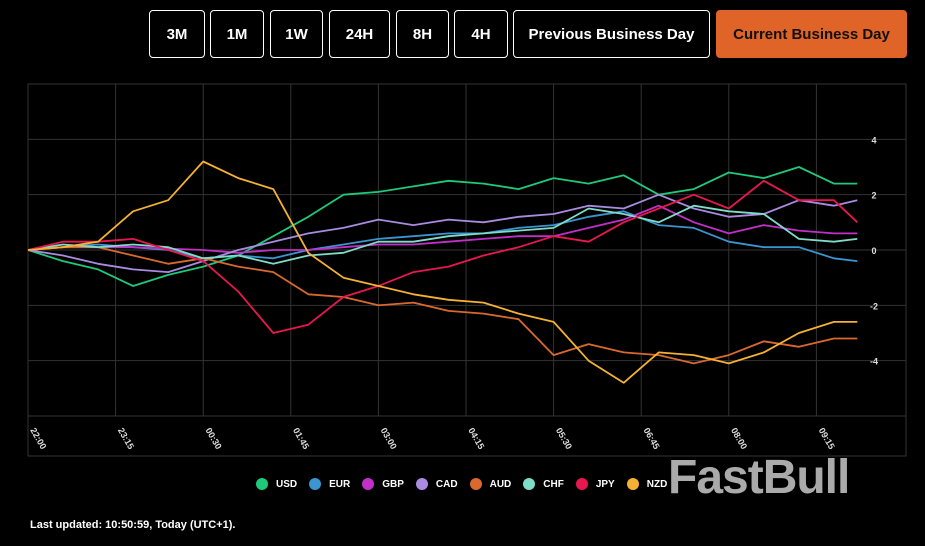  What do you see at coordinates (657, 484) in the screenshot?
I see `legend-label: NZD` at bounding box center [657, 484].